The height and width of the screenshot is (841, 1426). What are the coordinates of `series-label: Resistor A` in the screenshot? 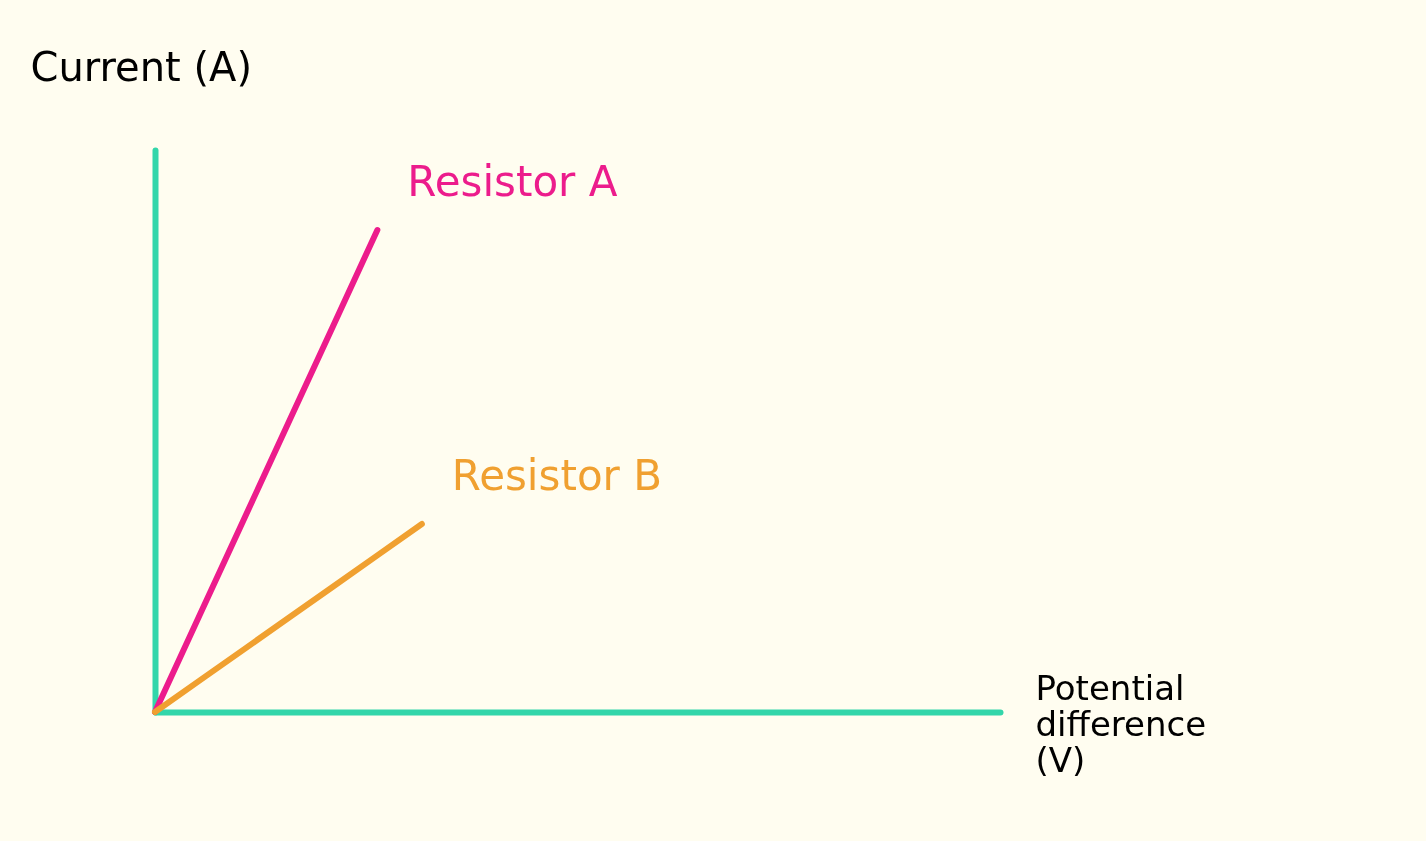 It's located at (512, 181).